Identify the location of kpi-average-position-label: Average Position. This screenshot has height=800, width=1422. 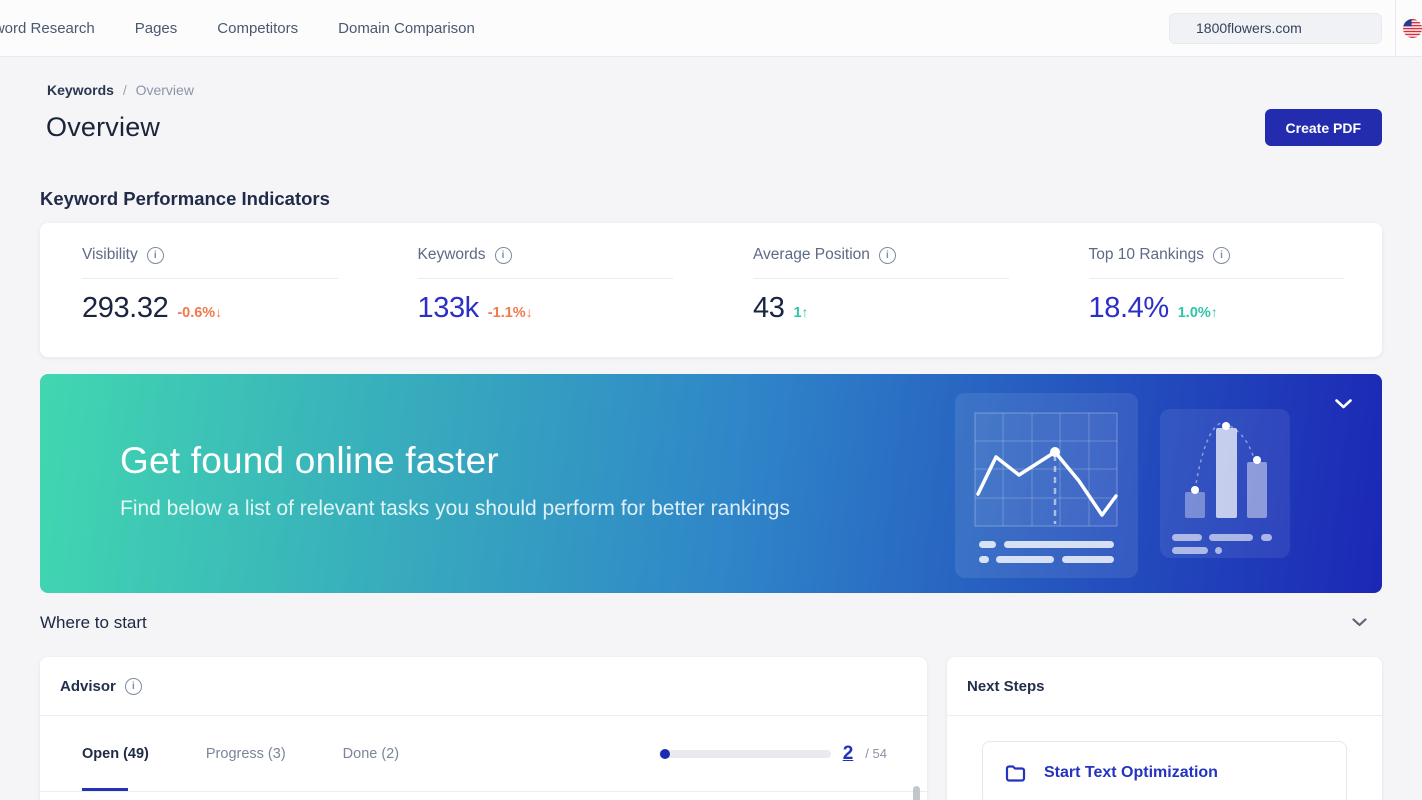
(811, 254).